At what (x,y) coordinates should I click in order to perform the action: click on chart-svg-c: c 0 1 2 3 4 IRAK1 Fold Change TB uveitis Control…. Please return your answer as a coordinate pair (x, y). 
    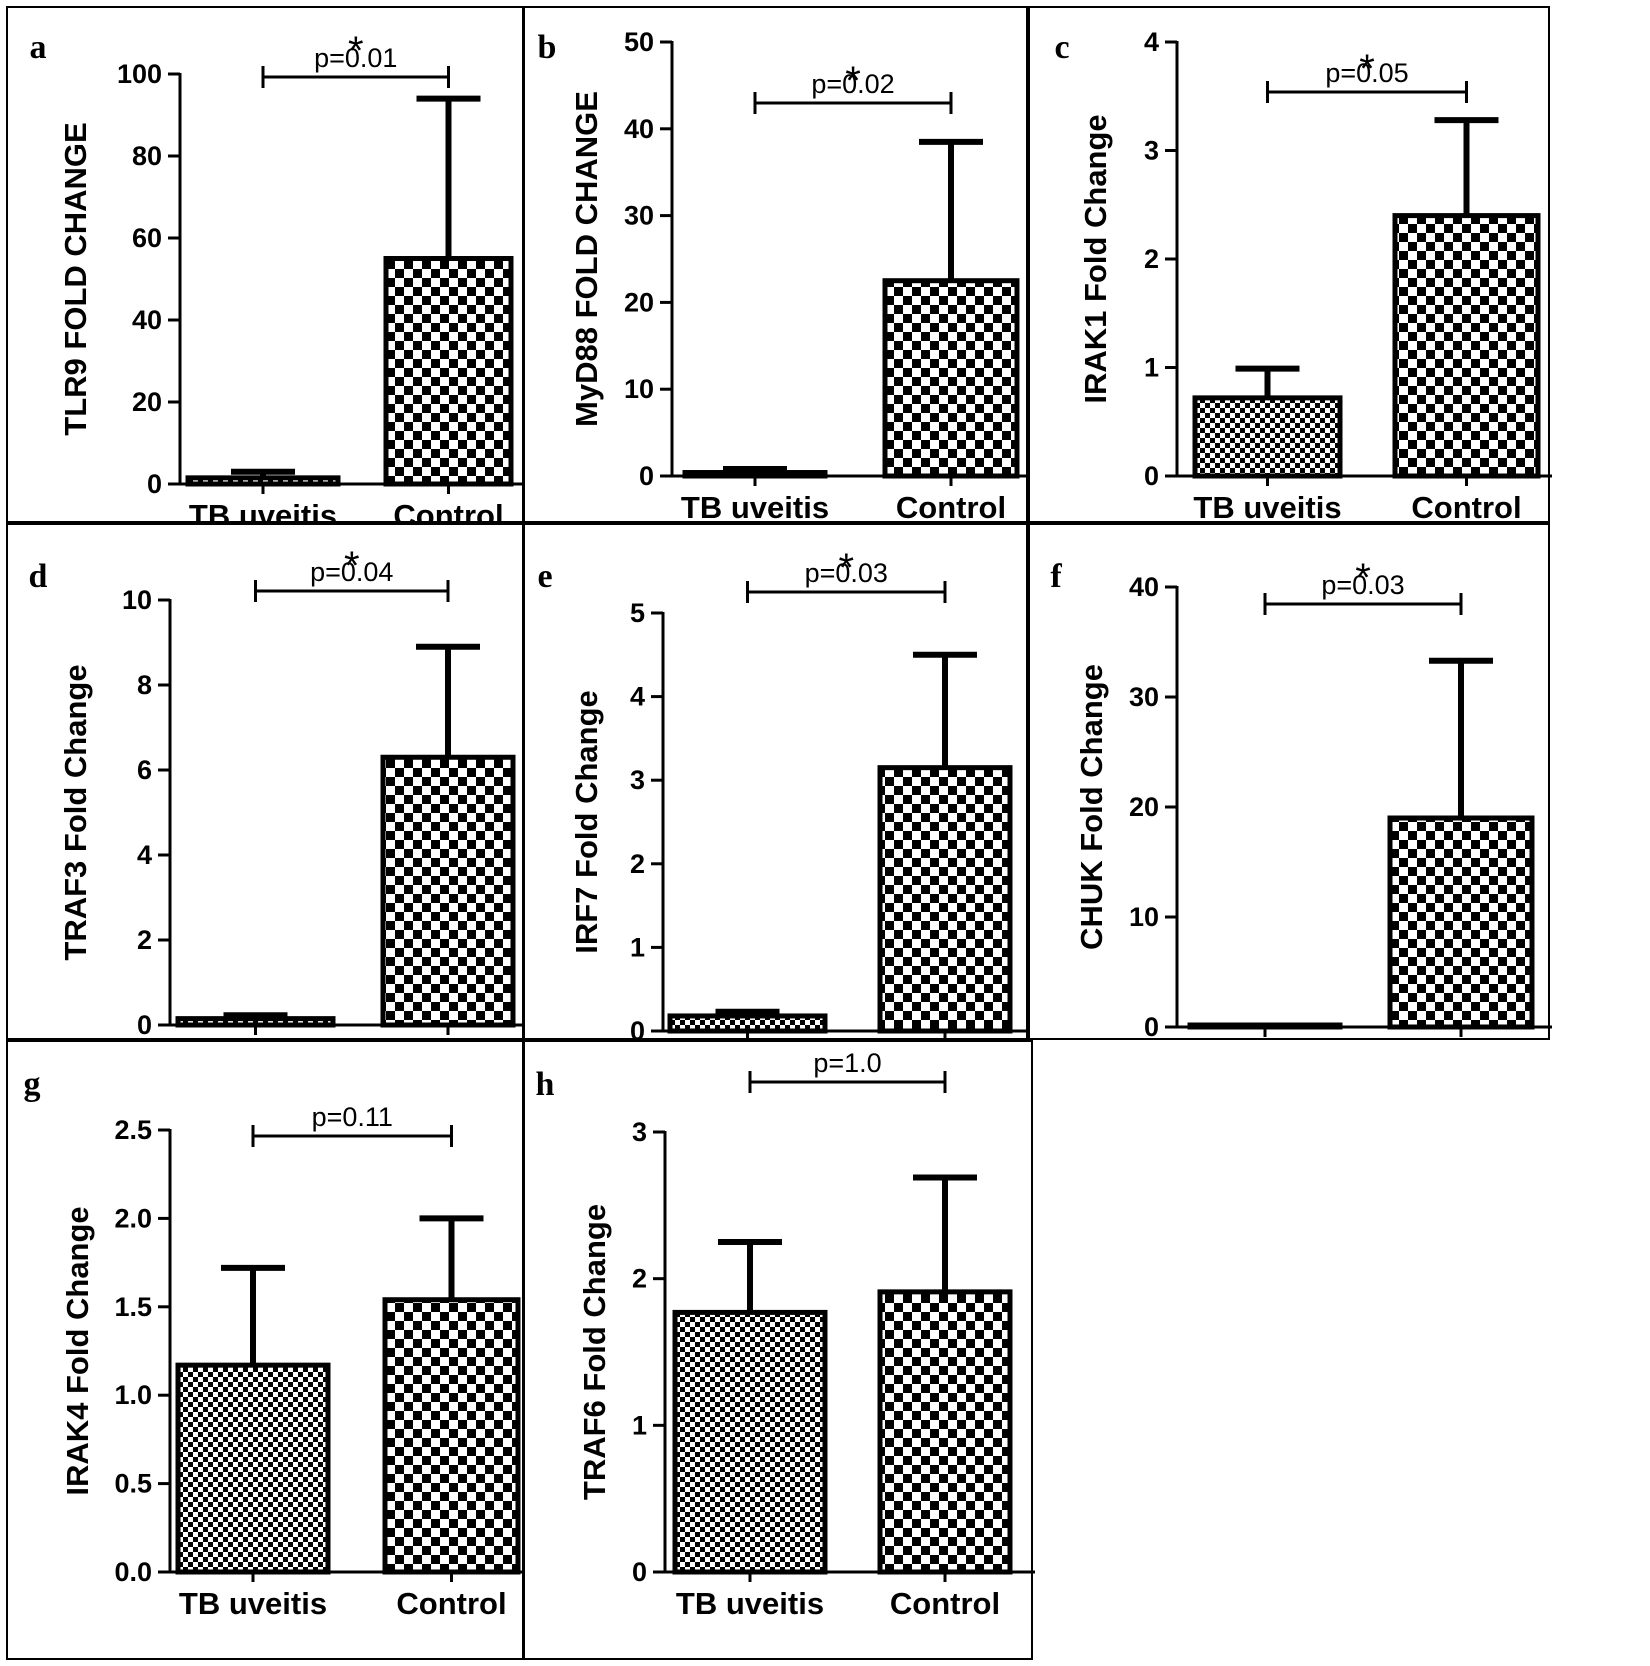
    Looking at the image, I should click on (1303, 276).